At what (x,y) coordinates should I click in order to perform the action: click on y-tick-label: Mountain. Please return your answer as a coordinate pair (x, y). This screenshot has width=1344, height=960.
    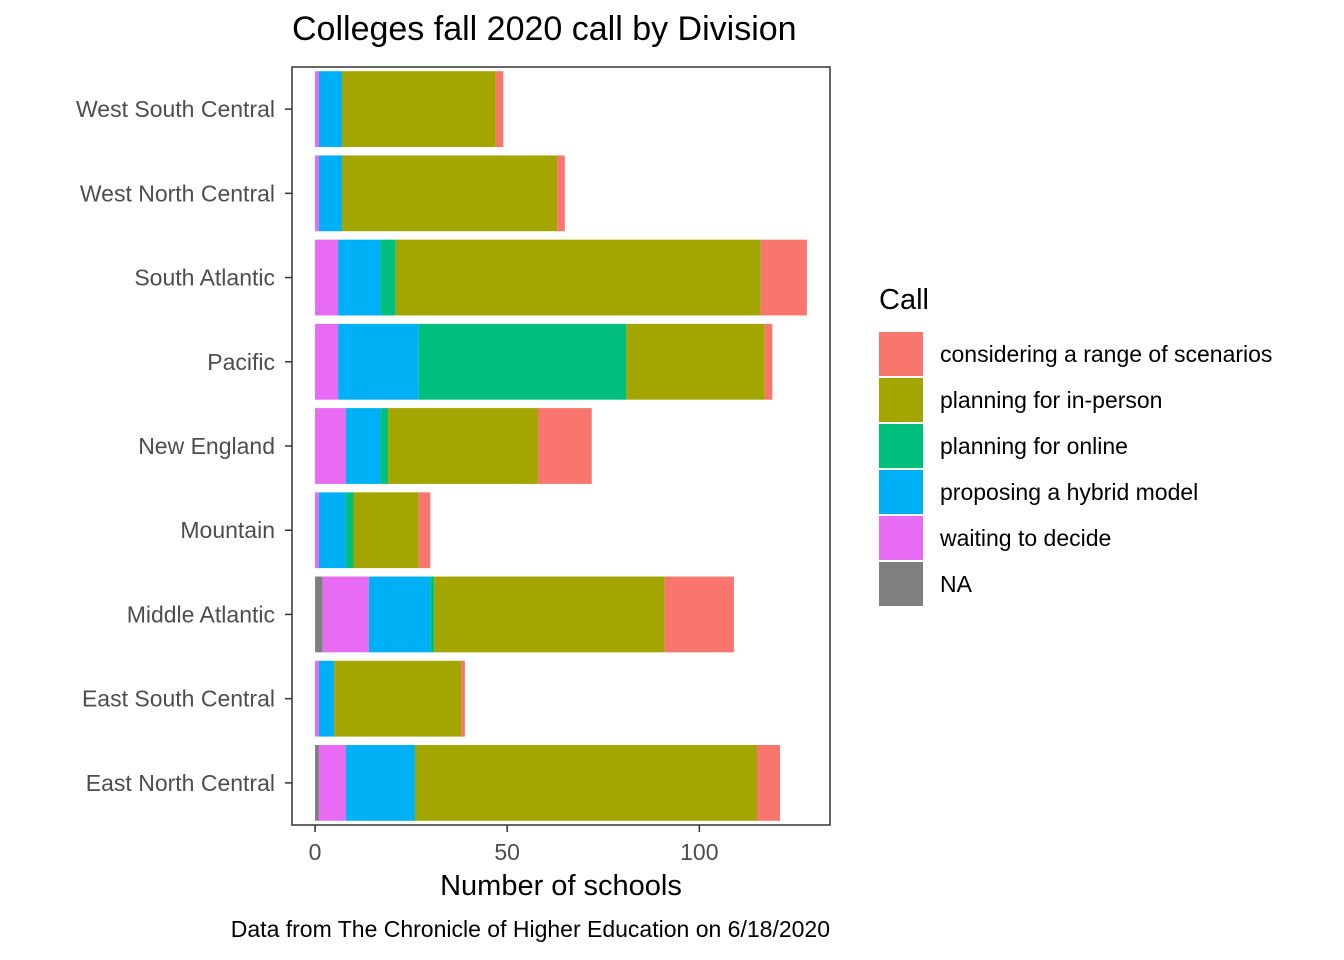
    Looking at the image, I should click on (227, 530).